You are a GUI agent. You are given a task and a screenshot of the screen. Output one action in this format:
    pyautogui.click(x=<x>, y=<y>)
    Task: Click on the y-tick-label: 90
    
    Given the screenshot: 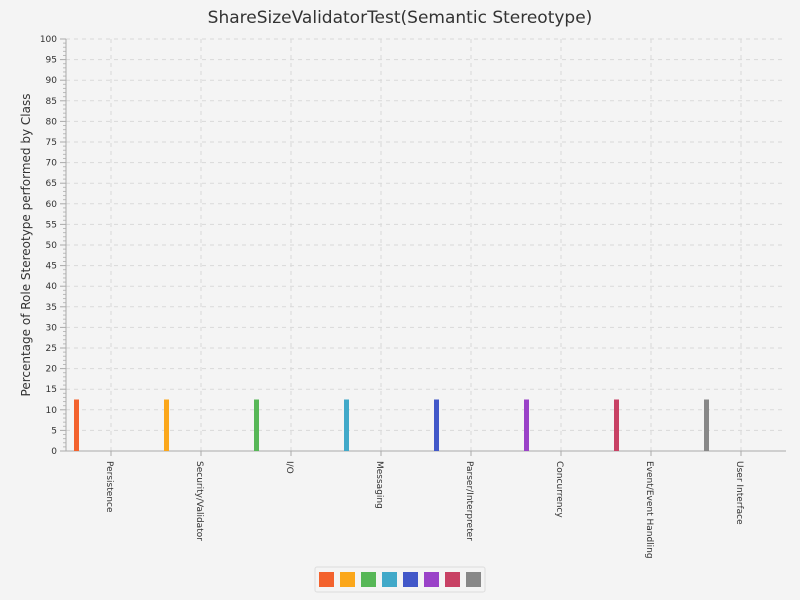 What is the action you would take?
    pyautogui.click(x=52, y=81)
    